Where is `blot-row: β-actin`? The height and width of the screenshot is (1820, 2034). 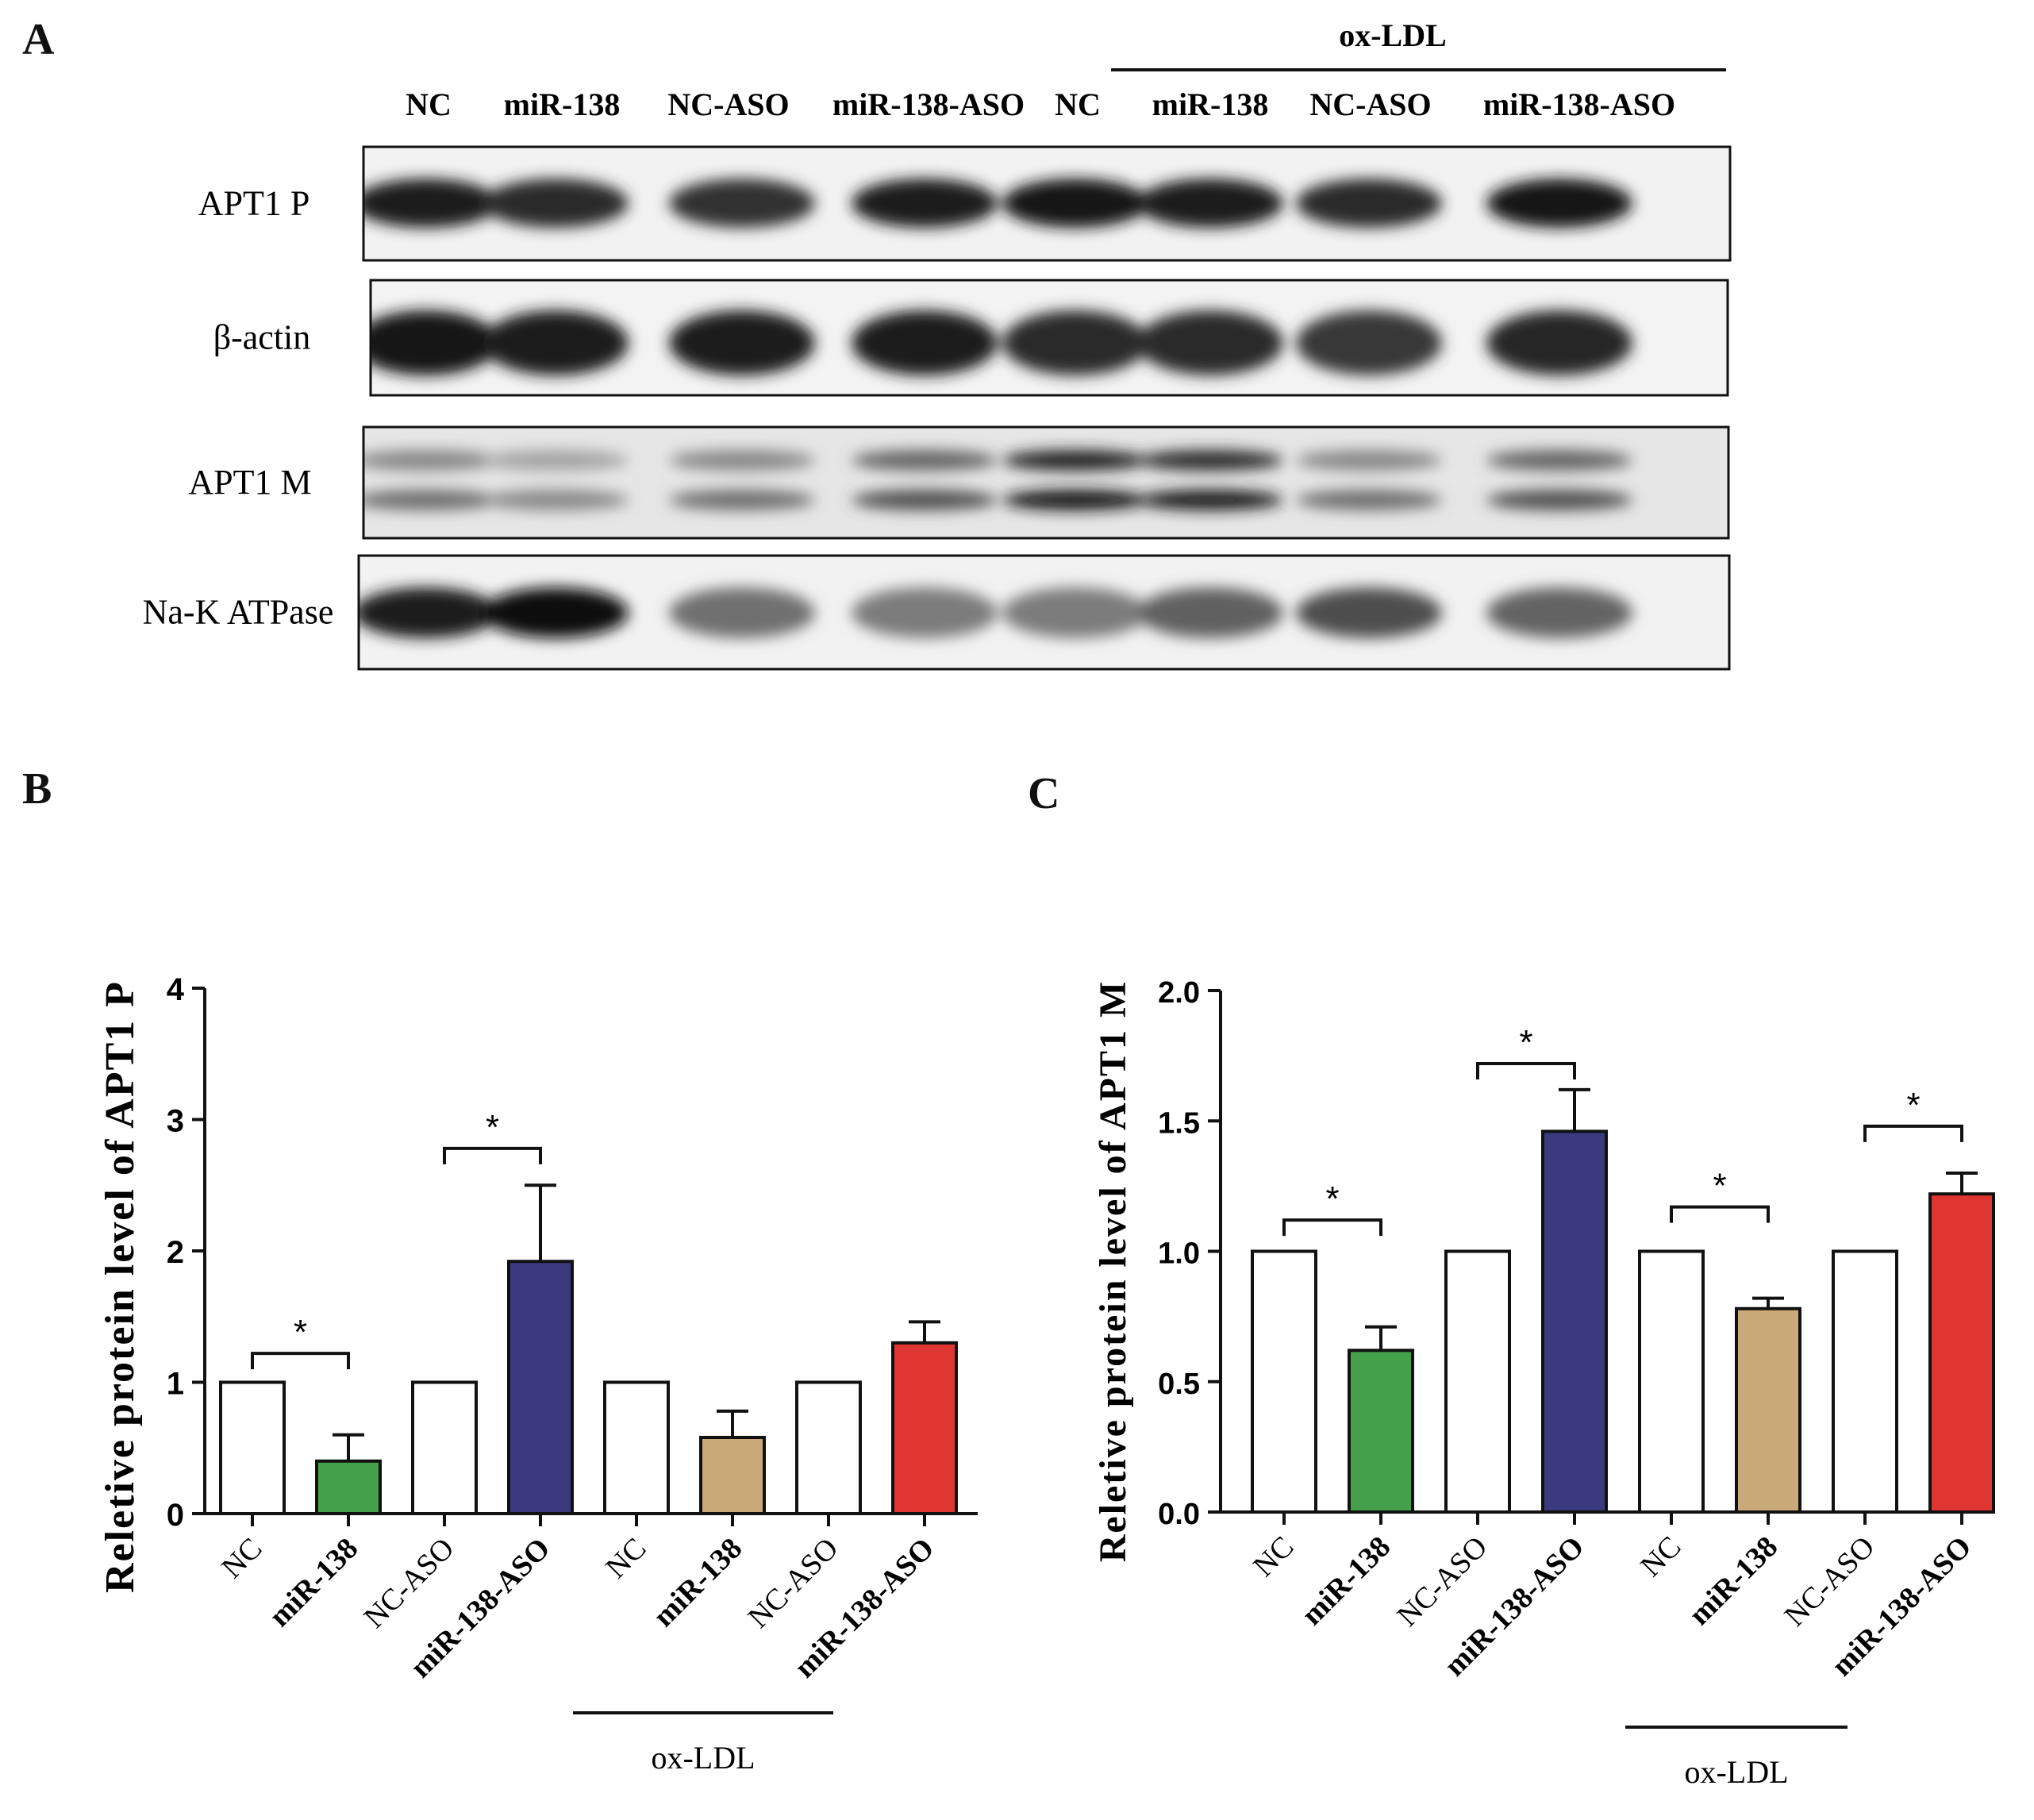 blot-row: β-actin is located at coordinates (971, 338).